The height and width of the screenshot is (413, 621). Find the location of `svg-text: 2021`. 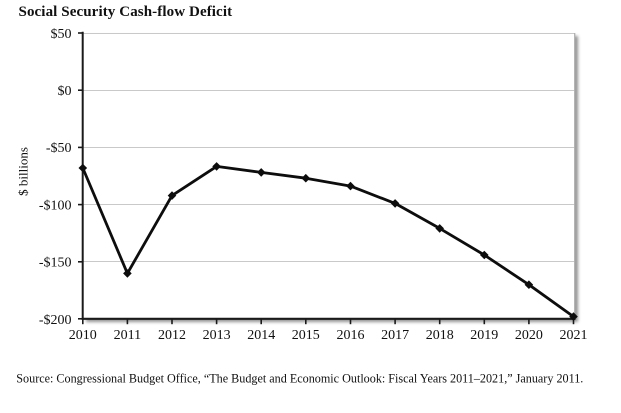

svg-text: 2021 is located at coordinates (574, 335).